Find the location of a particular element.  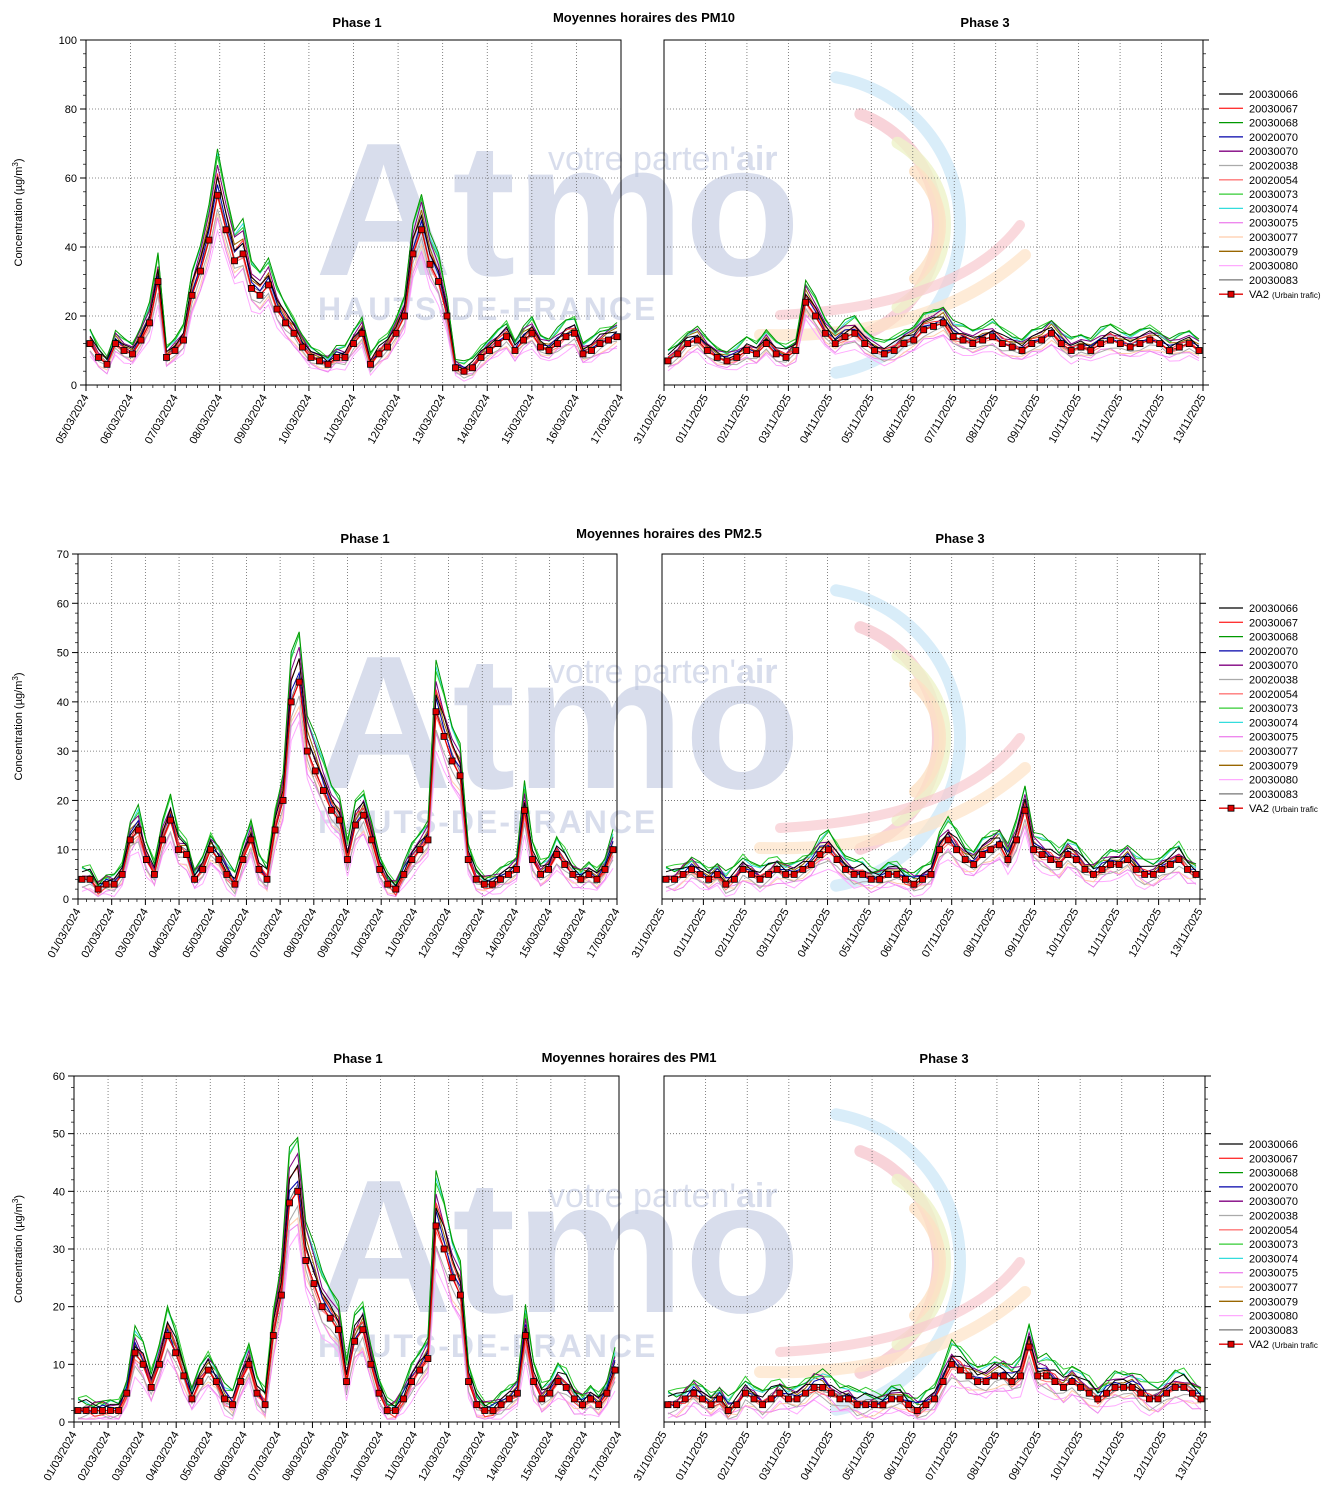

legend-entry: 20030077 is located at coordinates (1273, 1288).